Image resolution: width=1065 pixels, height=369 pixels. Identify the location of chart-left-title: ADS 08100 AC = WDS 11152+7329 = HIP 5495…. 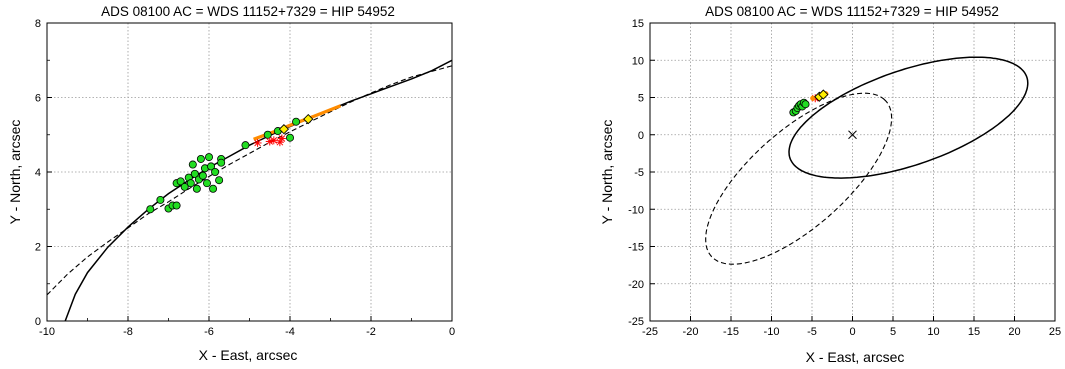
(248, 11).